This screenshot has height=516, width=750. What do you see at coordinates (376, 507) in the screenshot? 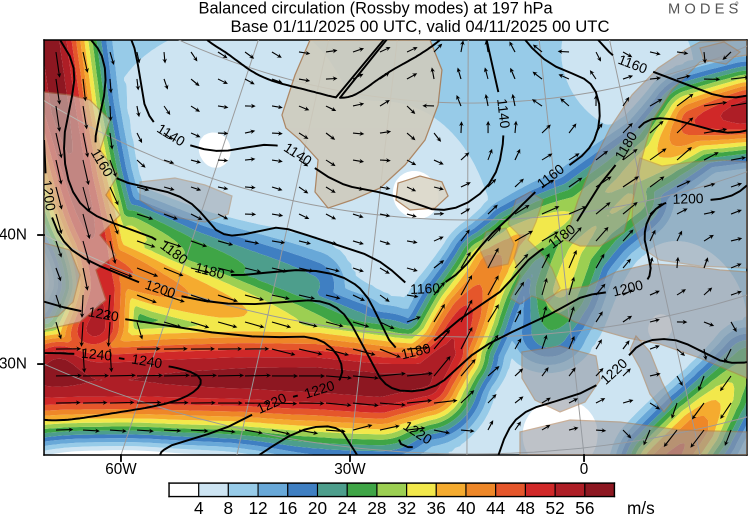
I see `svg-text: 28` at bounding box center [376, 507].